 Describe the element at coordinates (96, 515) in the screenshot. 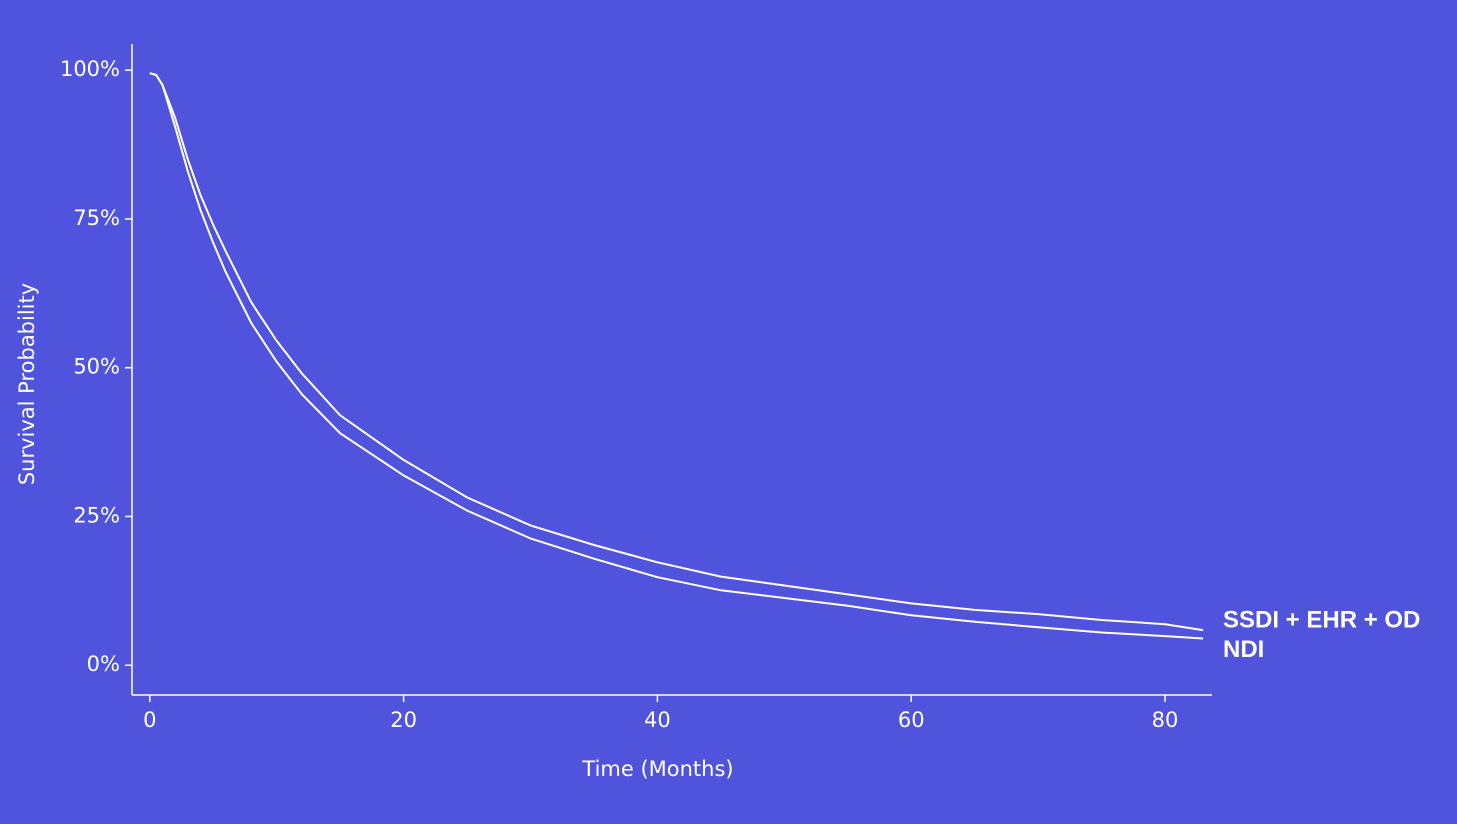

I see `y-tick-label: 25%` at that location.